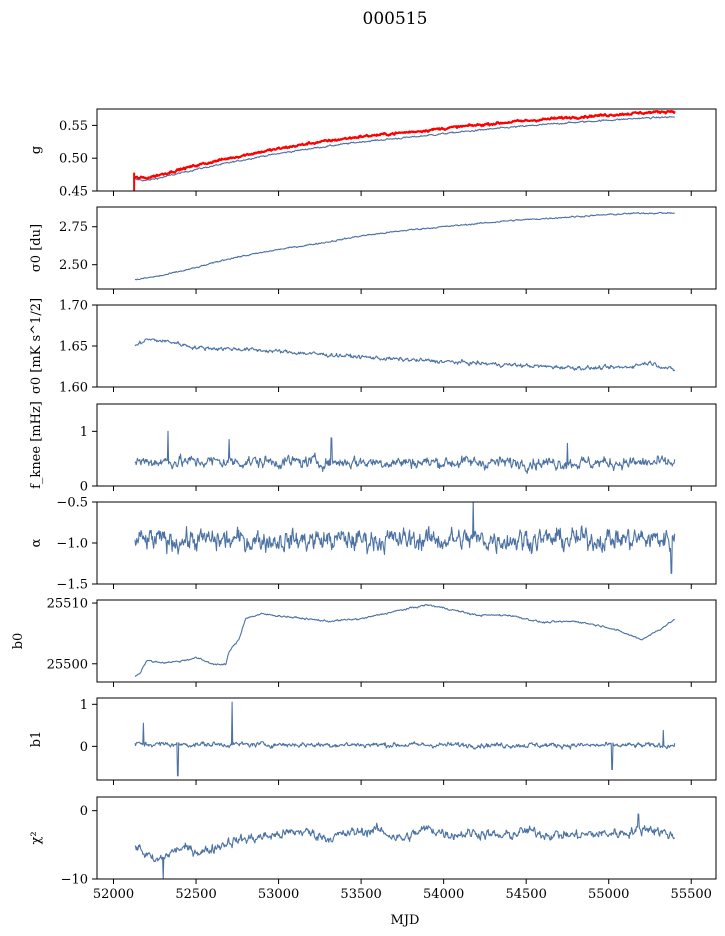 This screenshot has width=725, height=936. I want to click on axes-frame-fknee, so click(406, 445).